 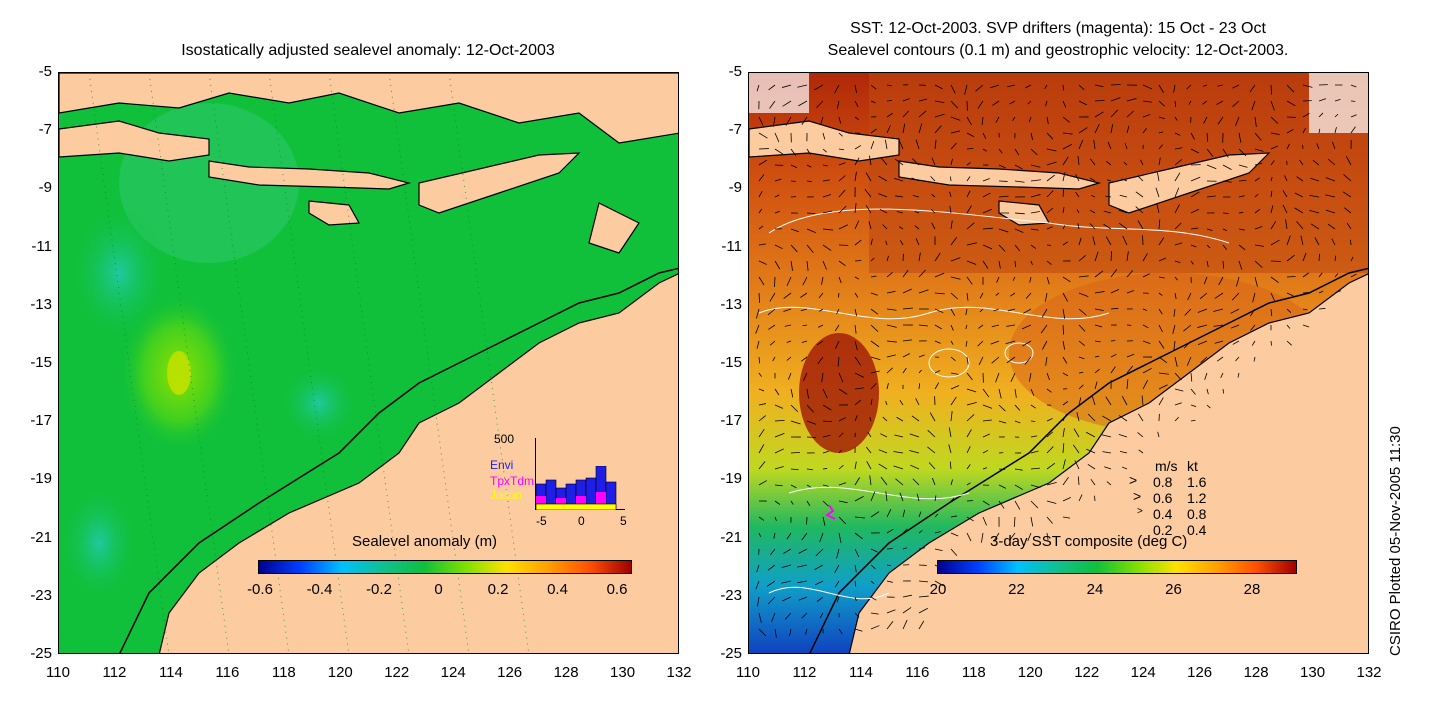 What do you see at coordinates (1140, 511) in the screenshot?
I see `velocity-legend-arrow-3: >` at bounding box center [1140, 511].